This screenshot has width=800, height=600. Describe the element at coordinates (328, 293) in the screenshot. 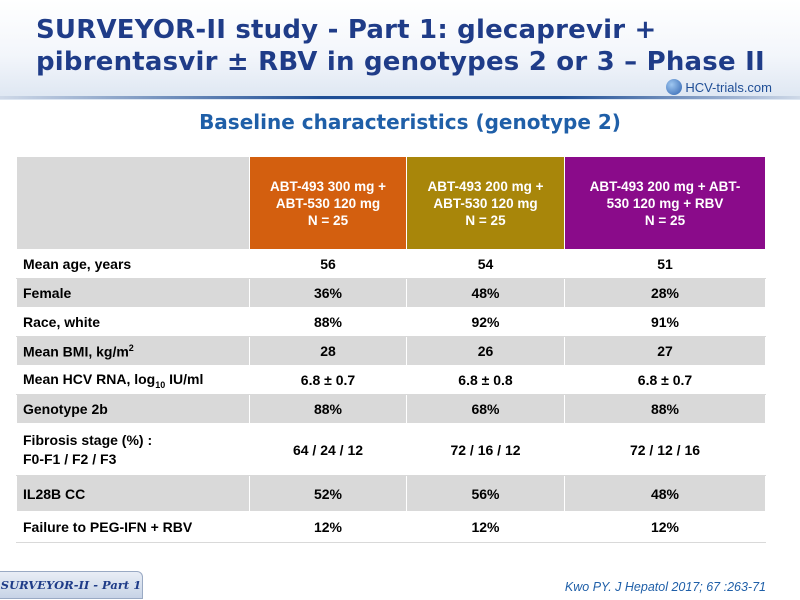

I see `table-cell: 36%` at that location.